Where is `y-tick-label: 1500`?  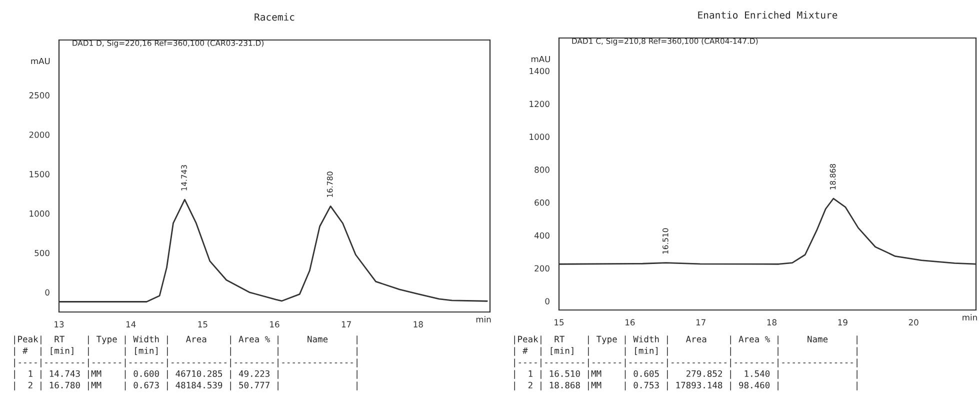
y-tick-label: 1500 is located at coordinates (40, 174).